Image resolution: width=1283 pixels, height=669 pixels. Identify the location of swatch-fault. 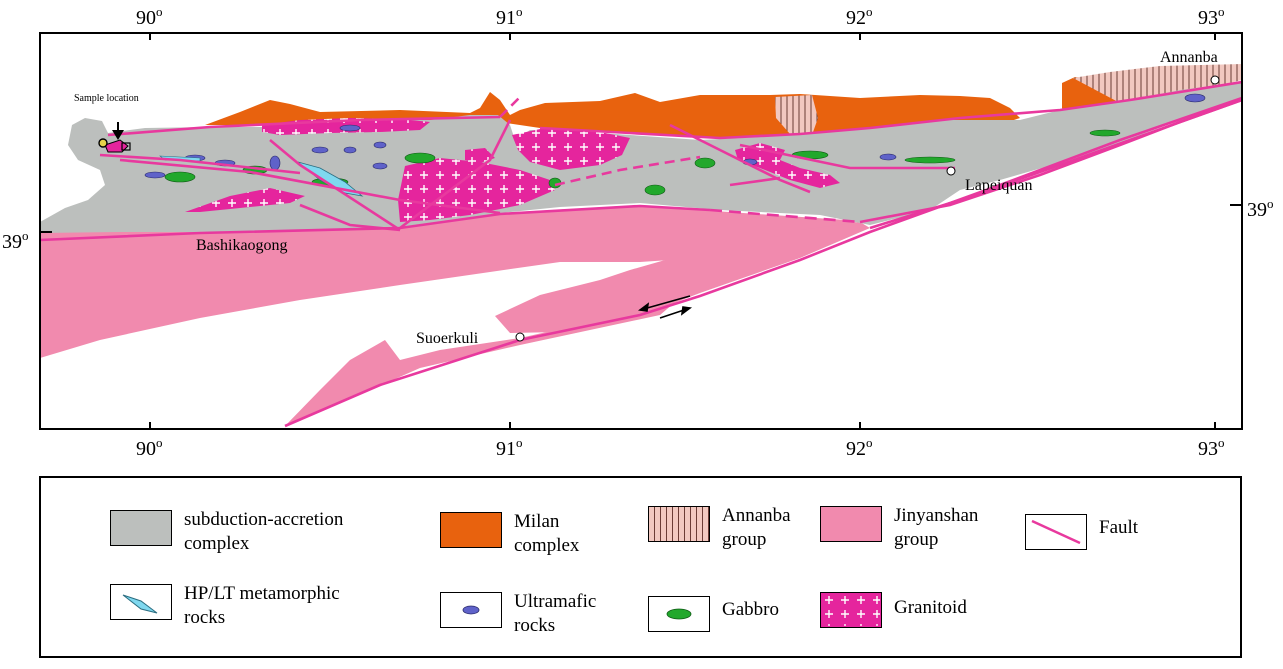
(1056, 532).